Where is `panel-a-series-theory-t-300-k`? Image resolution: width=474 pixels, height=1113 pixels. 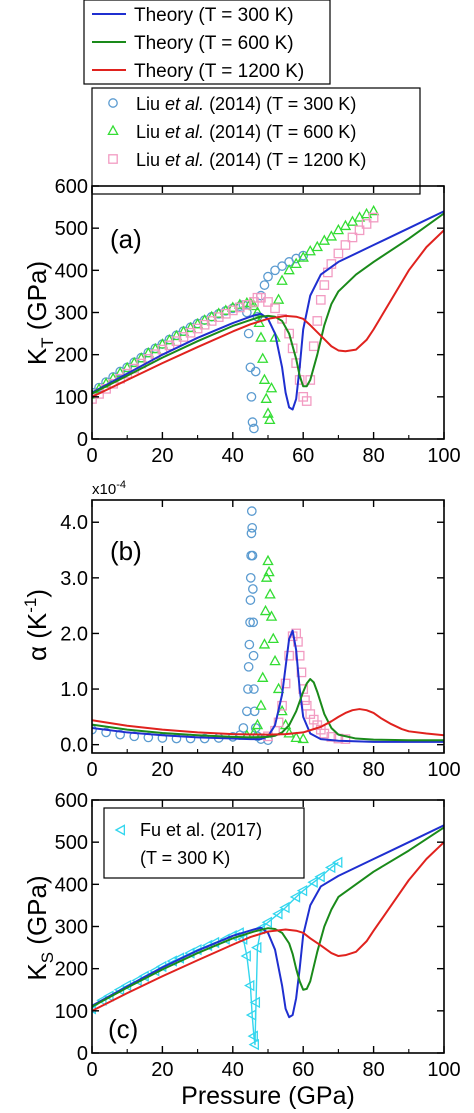
panel-a-series-theory-t-300-k is located at coordinates (268, 310).